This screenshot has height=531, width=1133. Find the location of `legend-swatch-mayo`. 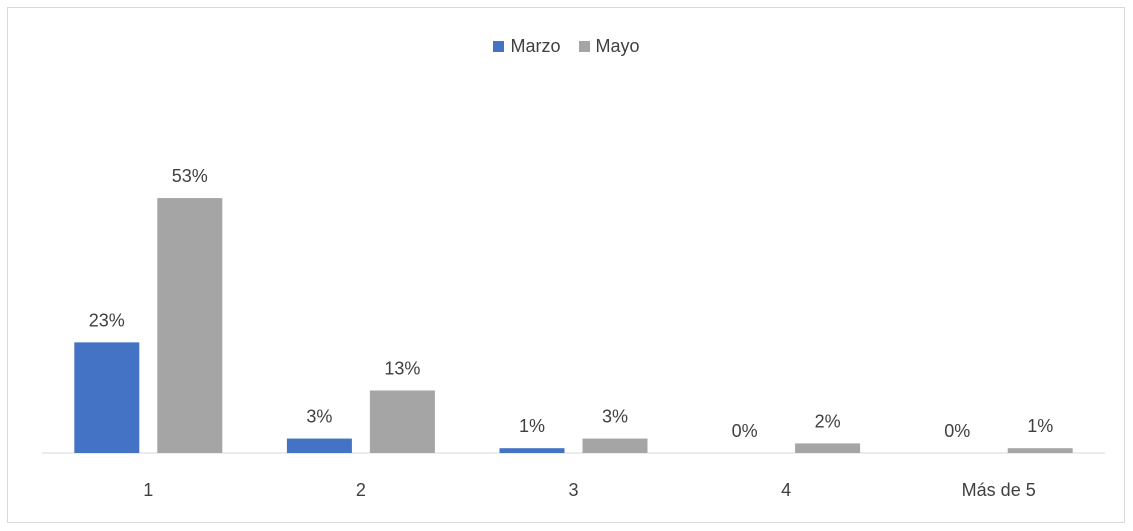

legend-swatch-mayo is located at coordinates (584, 46).